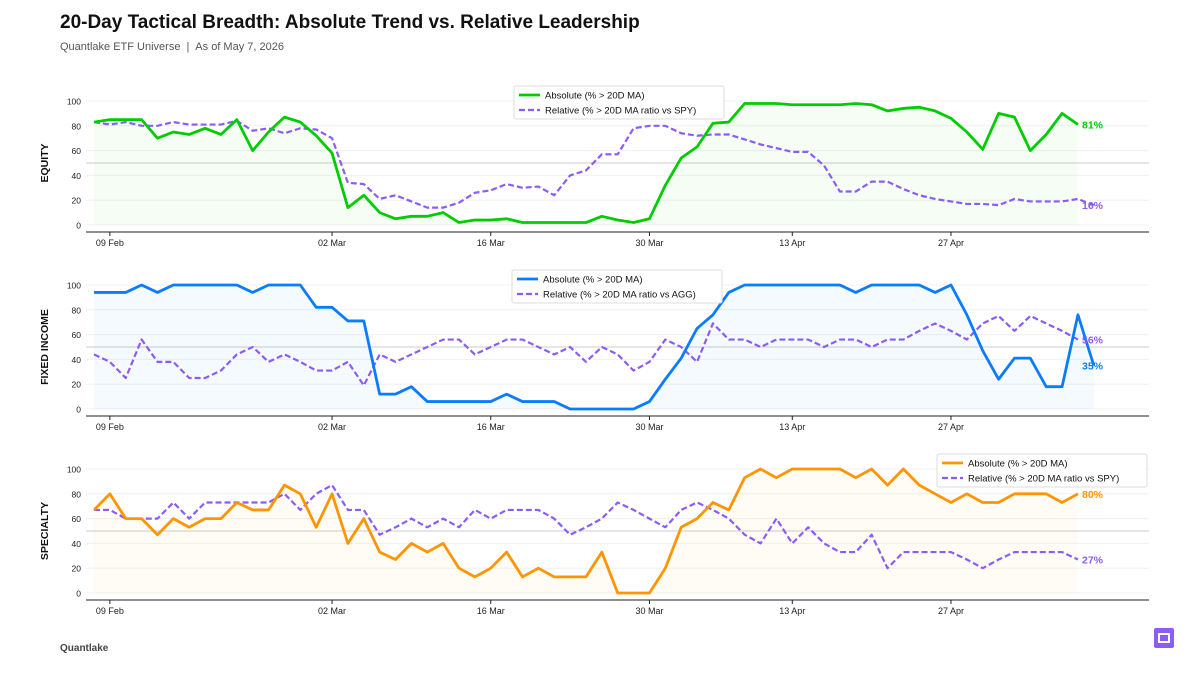  Describe the element at coordinates (239, 47) in the screenshot. I see `subtitle-date: As of May 7, 2026` at that location.